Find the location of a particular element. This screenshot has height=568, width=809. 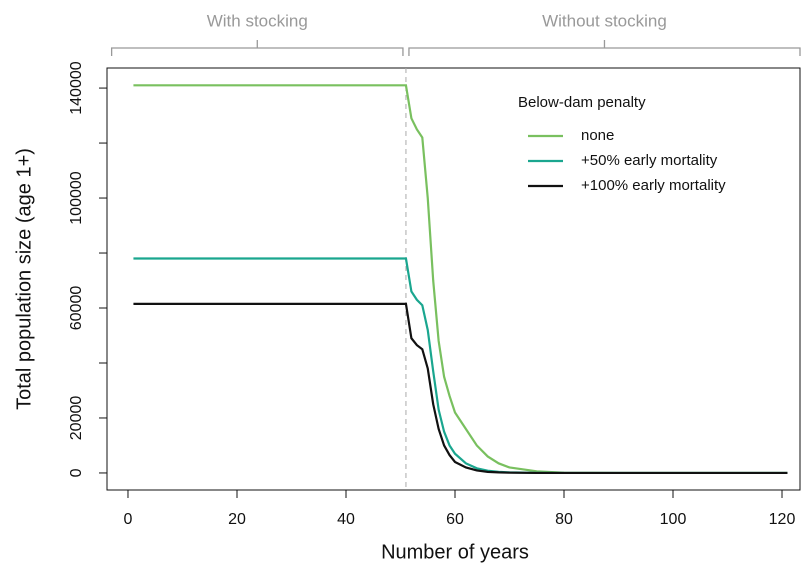

y-tick-label: 60000 is located at coordinates (76, 308).